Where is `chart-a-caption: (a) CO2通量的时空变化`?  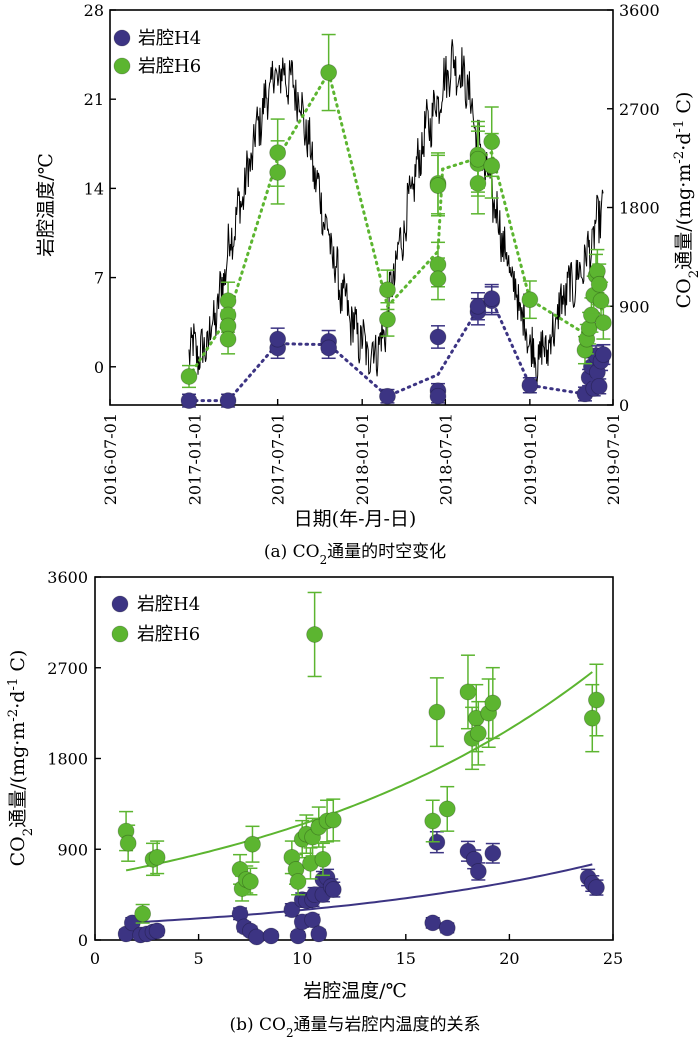
chart-a-caption: (a) CO2通量的时空变化 is located at coordinates (355, 554).